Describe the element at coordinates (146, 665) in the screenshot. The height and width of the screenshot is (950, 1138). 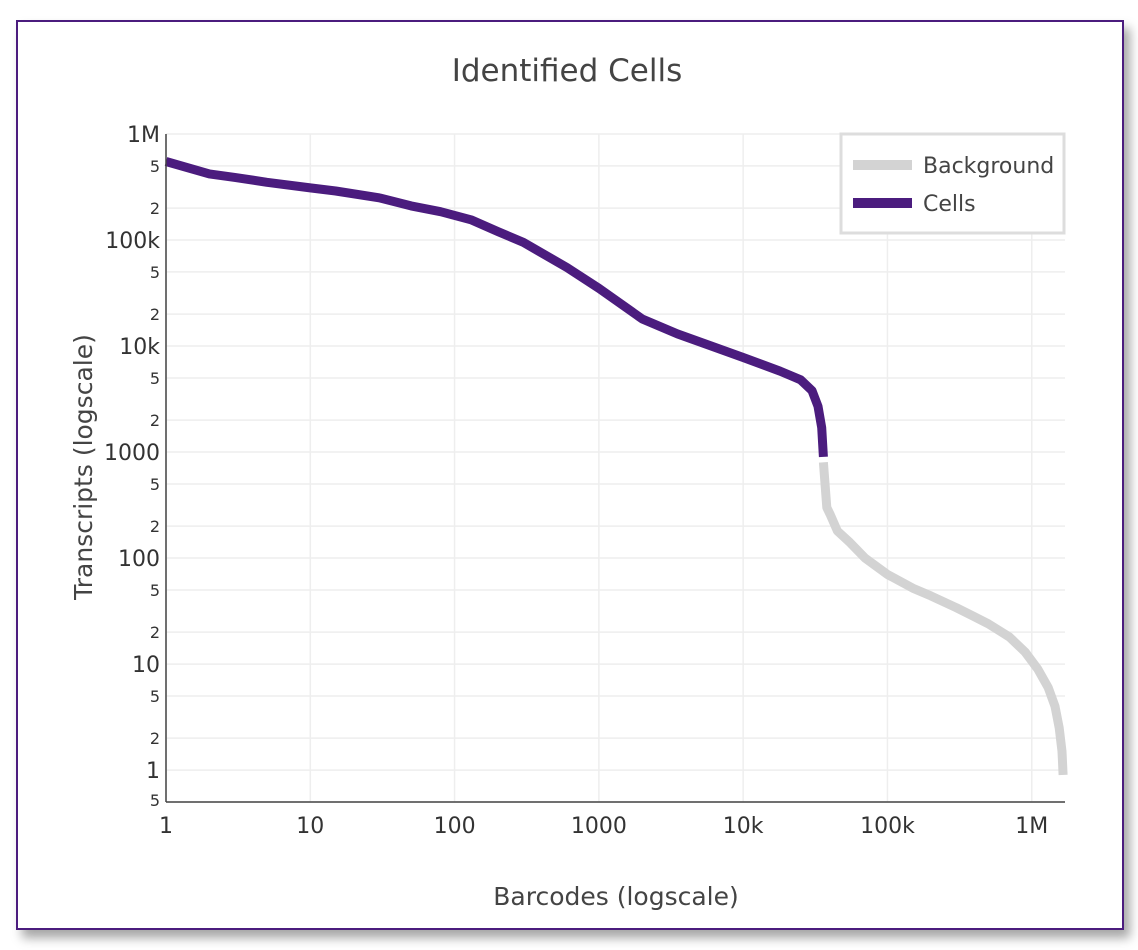
I see `y-tick-label: 10` at that location.